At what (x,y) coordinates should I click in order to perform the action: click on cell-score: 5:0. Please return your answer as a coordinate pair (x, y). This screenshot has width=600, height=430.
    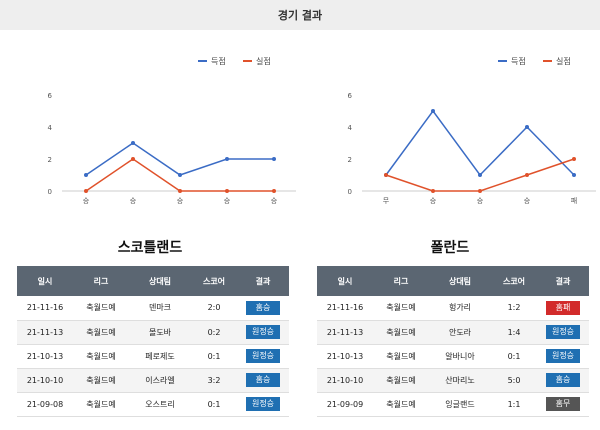
    Looking at the image, I should click on (514, 380).